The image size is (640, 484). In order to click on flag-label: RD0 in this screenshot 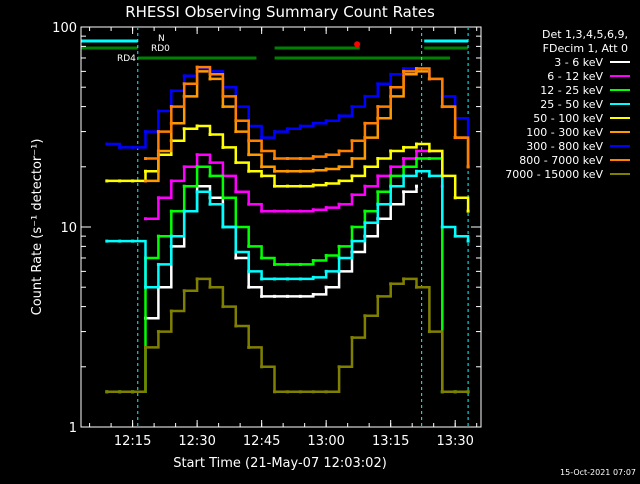, I will do `click(160, 49)`.